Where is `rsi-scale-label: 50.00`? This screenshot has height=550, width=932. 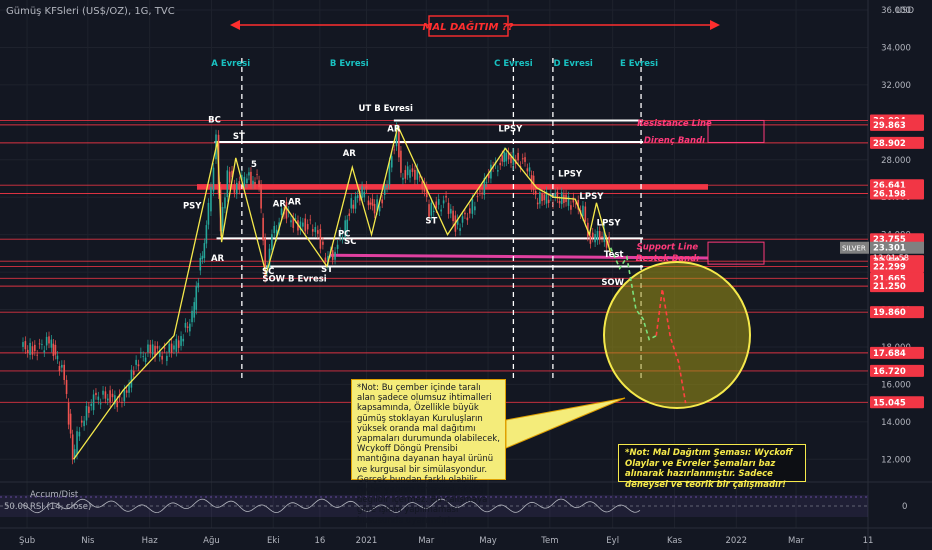
rsi-scale-label: 50.00 is located at coordinates (16, 507).